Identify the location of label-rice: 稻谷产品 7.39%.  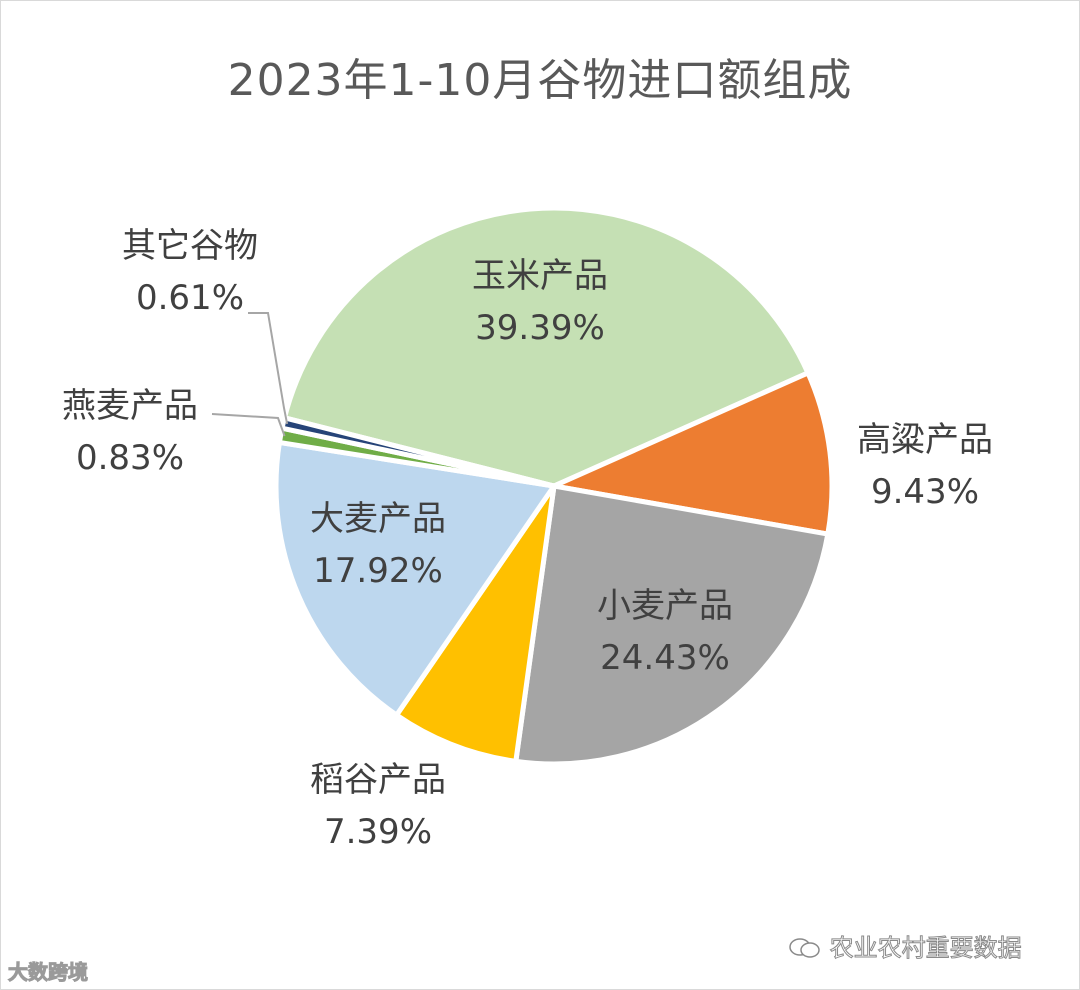
(378, 806).